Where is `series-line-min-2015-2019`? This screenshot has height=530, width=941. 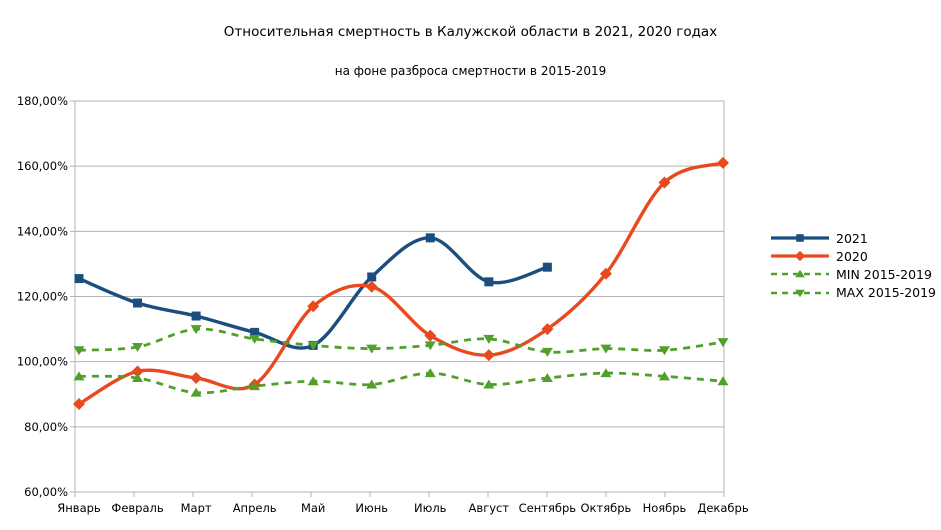
series-line-min-2015-2019 is located at coordinates (401, 383).